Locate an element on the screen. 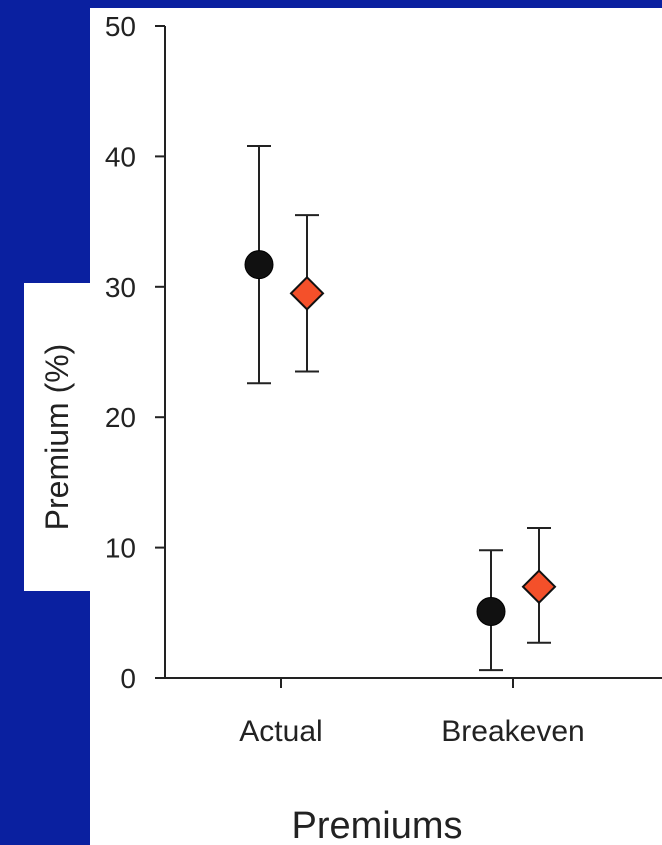  y-tick-label-10: 10 is located at coordinates (120, 548).